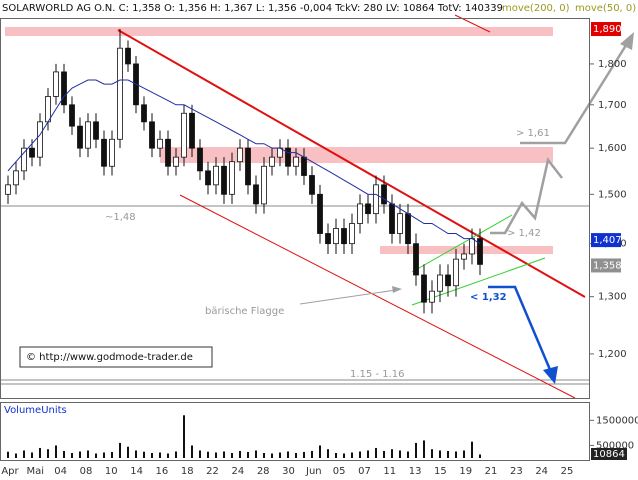 This screenshot has height=480, width=638. I want to click on annotation: 1.15 - 1.16, so click(377, 374).